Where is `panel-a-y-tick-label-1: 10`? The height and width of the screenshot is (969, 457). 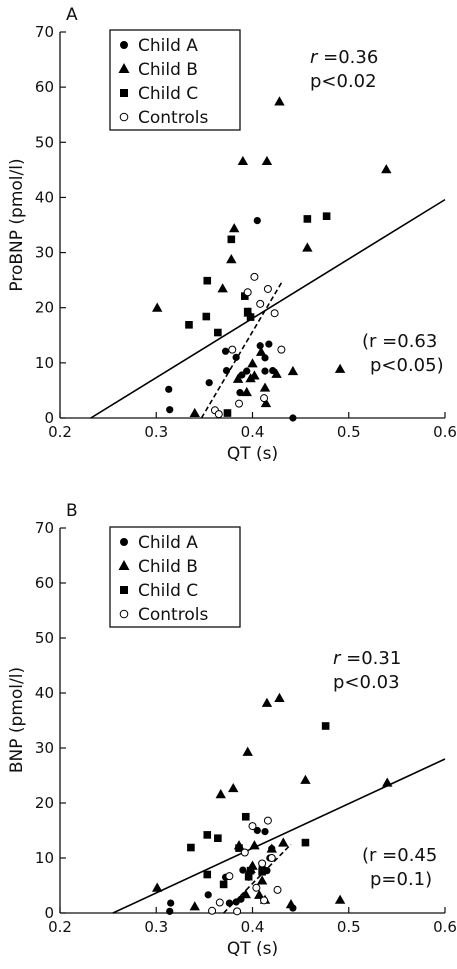
panel-a-y-tick-label-1: 10 is located at coordinates (44, 363).